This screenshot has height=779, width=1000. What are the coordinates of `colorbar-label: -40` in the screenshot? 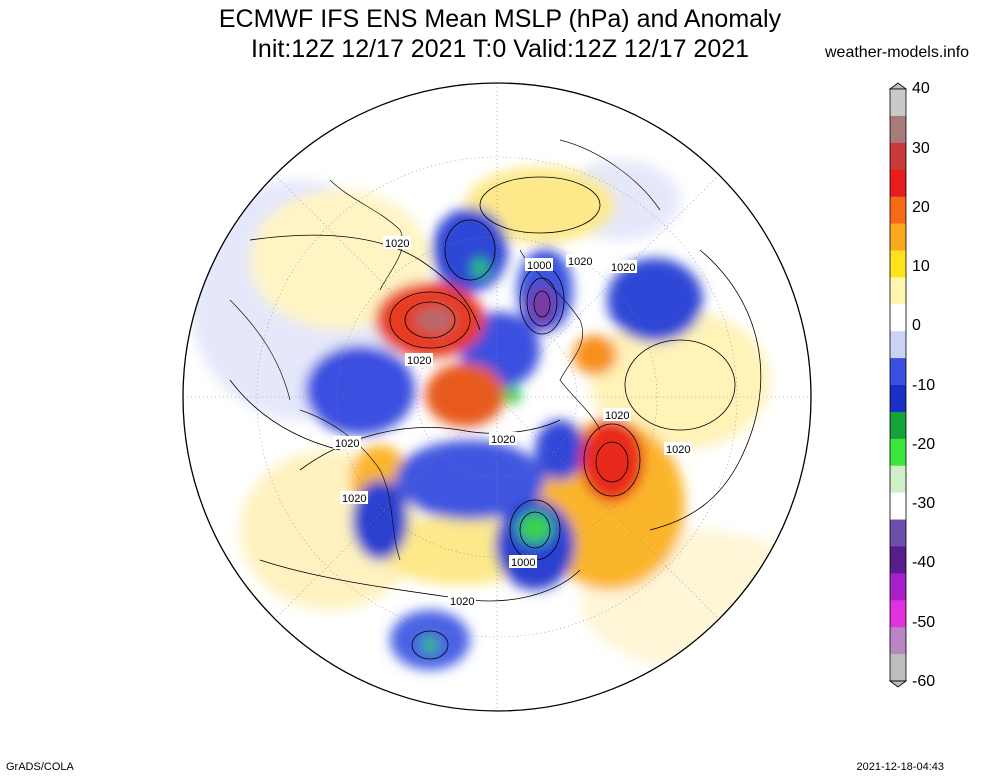 It's located at (924, 562).